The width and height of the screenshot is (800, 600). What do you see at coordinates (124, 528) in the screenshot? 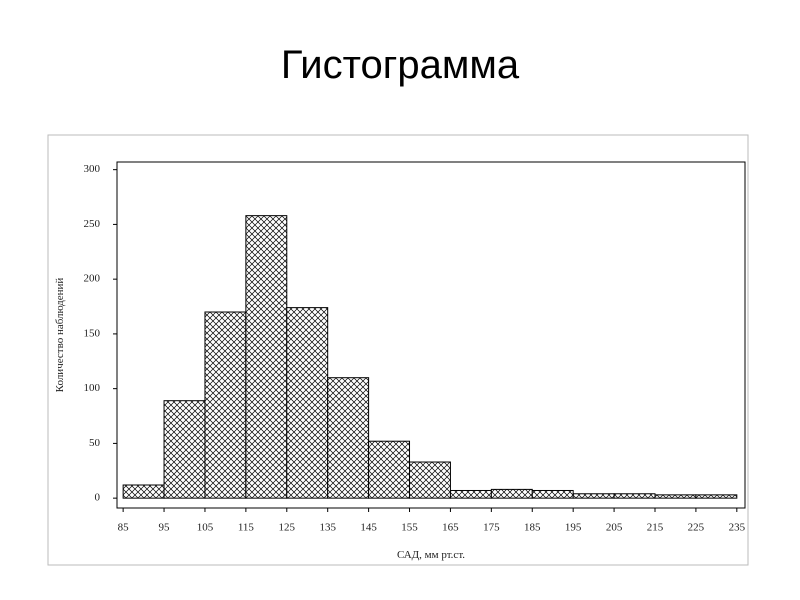
I see `x-tick-label: 85` at bounding box center [124, 528].